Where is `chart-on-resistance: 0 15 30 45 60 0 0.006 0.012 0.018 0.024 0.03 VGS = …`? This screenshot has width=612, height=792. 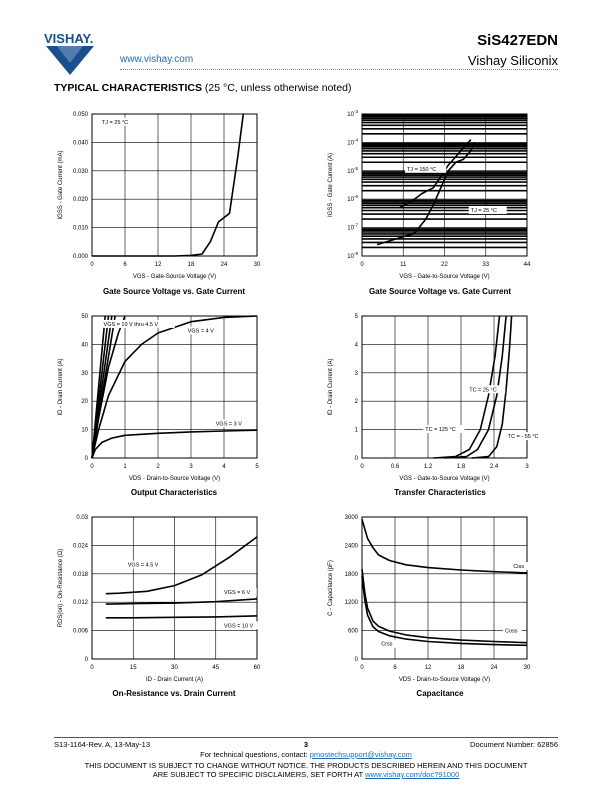 chart-on-resistance: 0 15 30 45 60 0 0.006 0.012 0.018 0.024 0.03 VGS = … is located at coordinates (159, 599).